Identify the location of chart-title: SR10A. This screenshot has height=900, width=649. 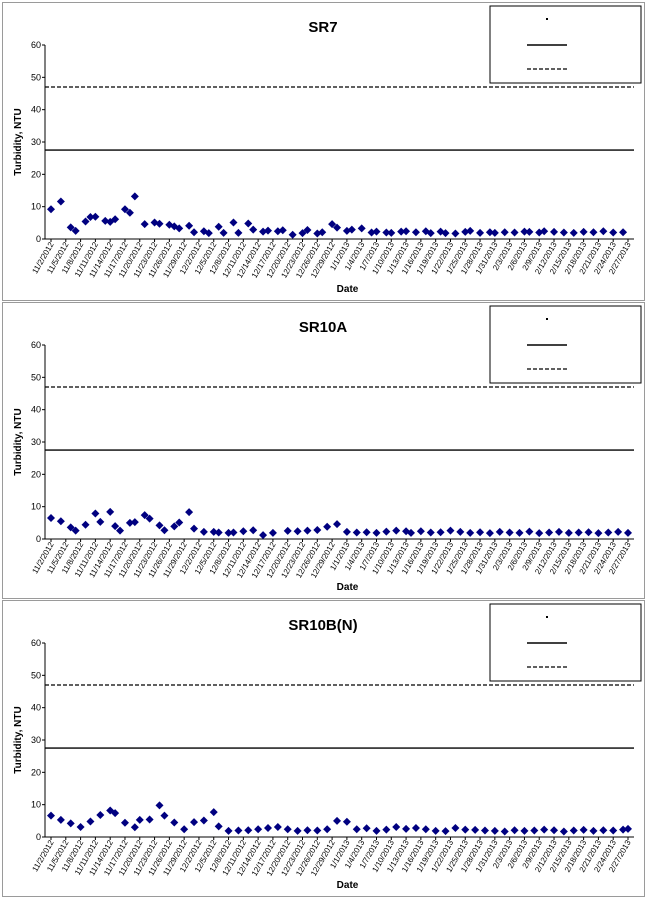
(323, 327).